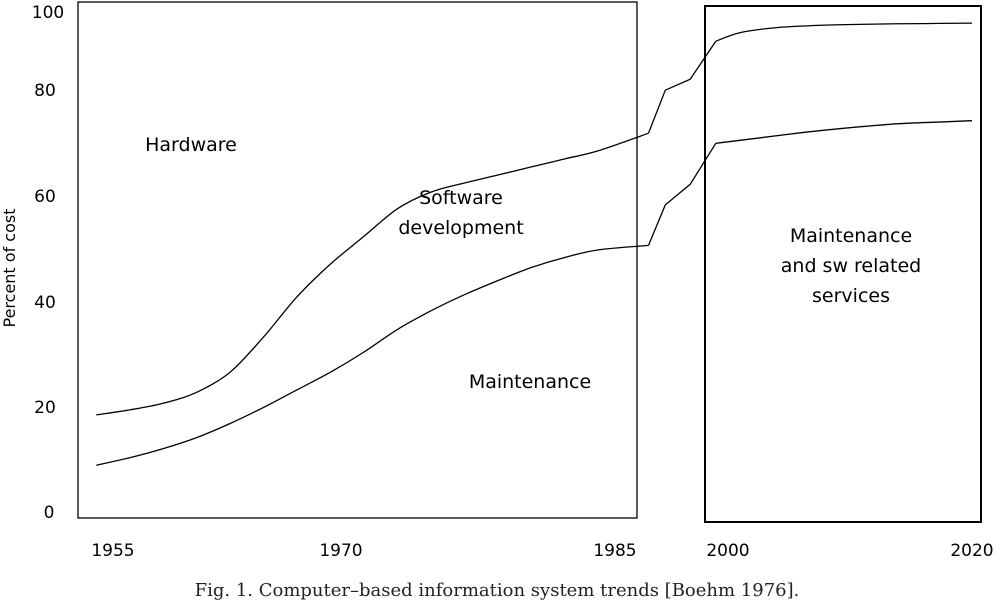 The height and width of the screenshot is (602, 1000). Describe the element at coordinates (542, 551) in the screenshot. I see `x-axis: 1955 1970 1985 2000 2020` at that location.